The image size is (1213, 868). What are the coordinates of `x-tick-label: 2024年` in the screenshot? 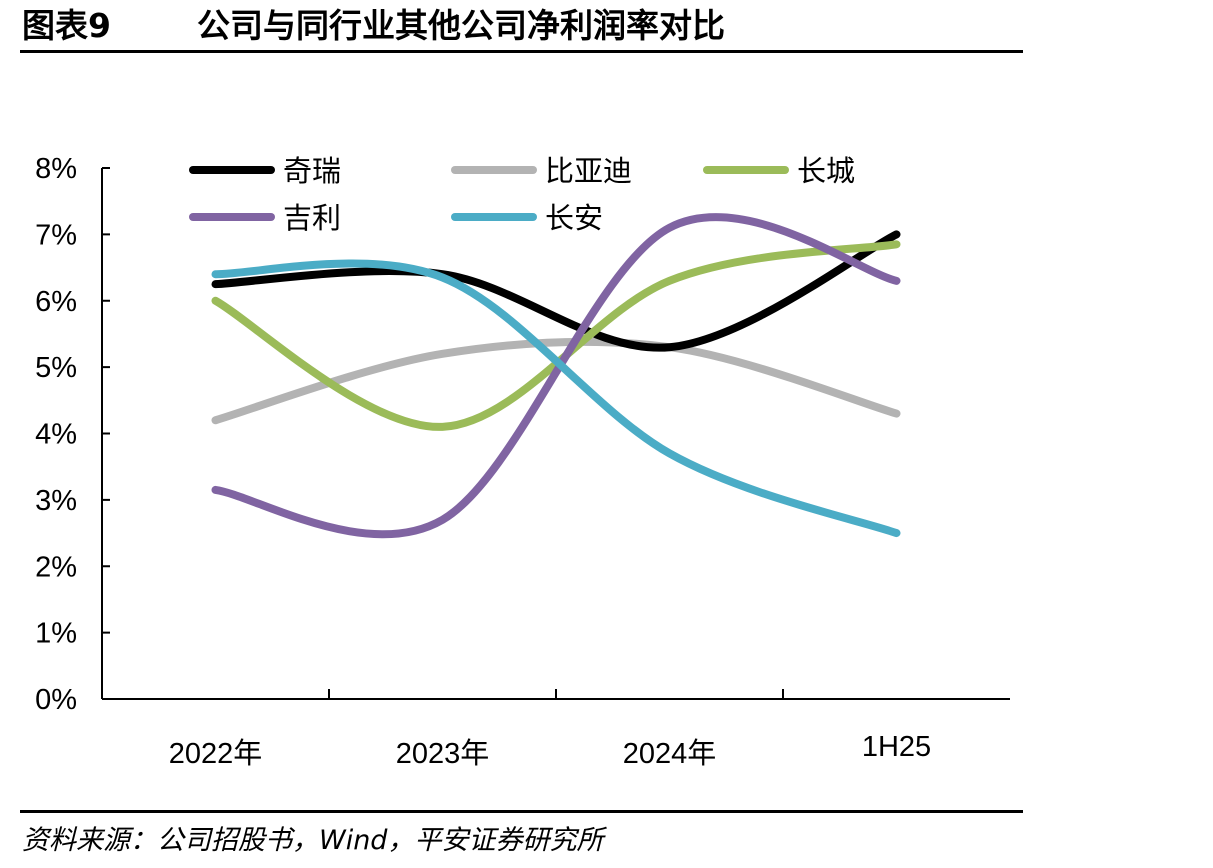 It's located at (670, 753).